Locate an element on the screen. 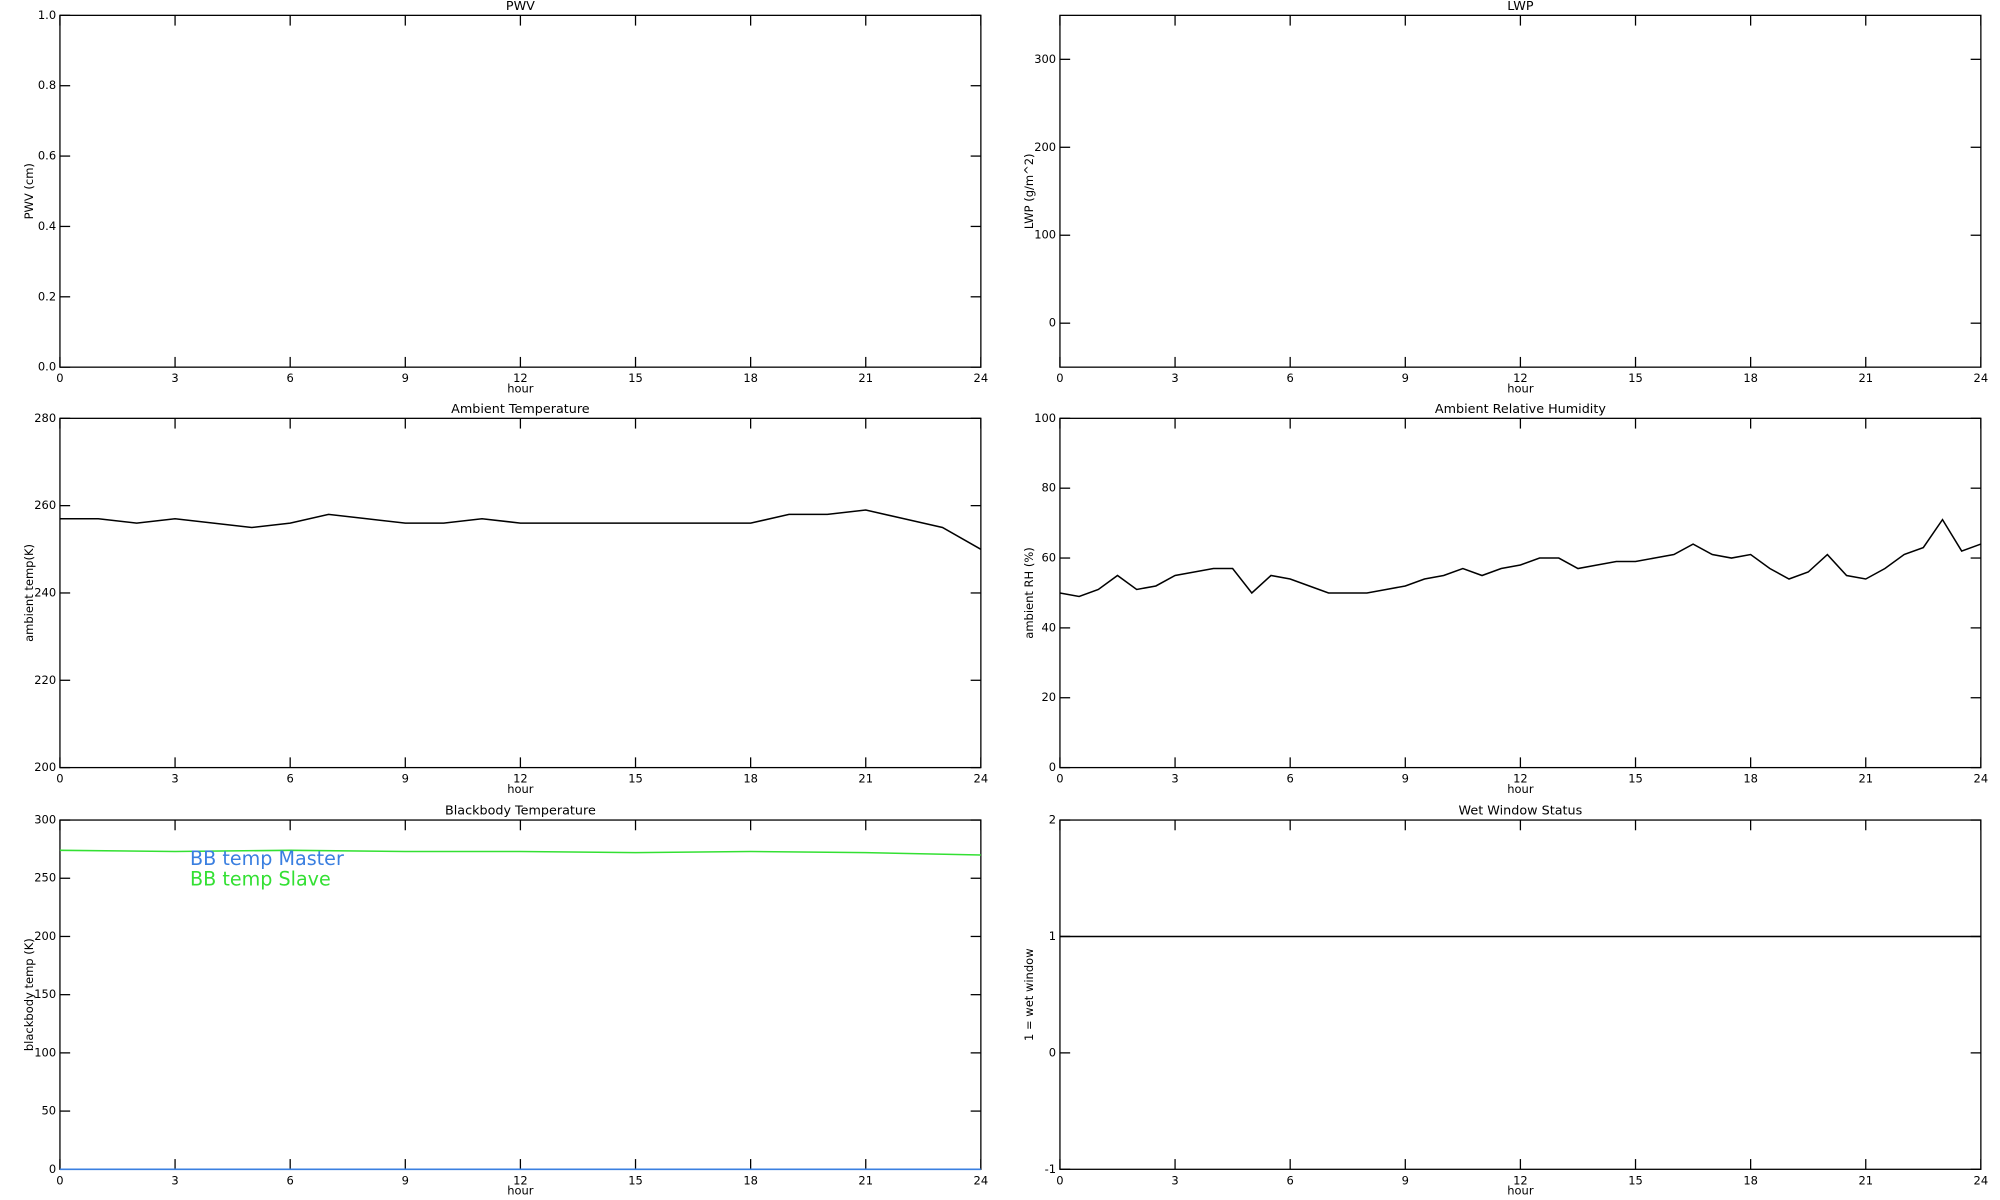  y-tick-label: 250 is located at coordinates (45, 878).